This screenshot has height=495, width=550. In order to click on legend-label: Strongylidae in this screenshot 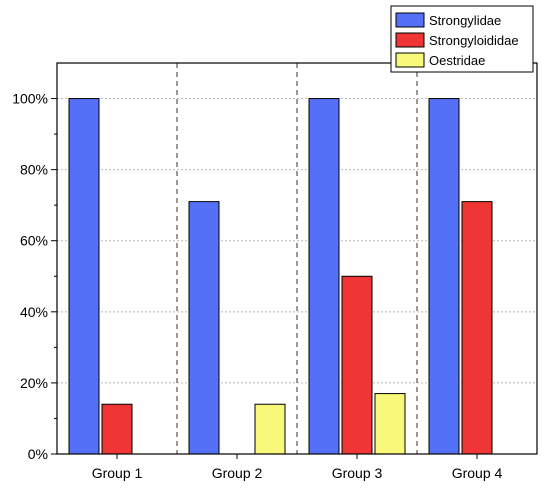, I will do `click(465, 20)`.